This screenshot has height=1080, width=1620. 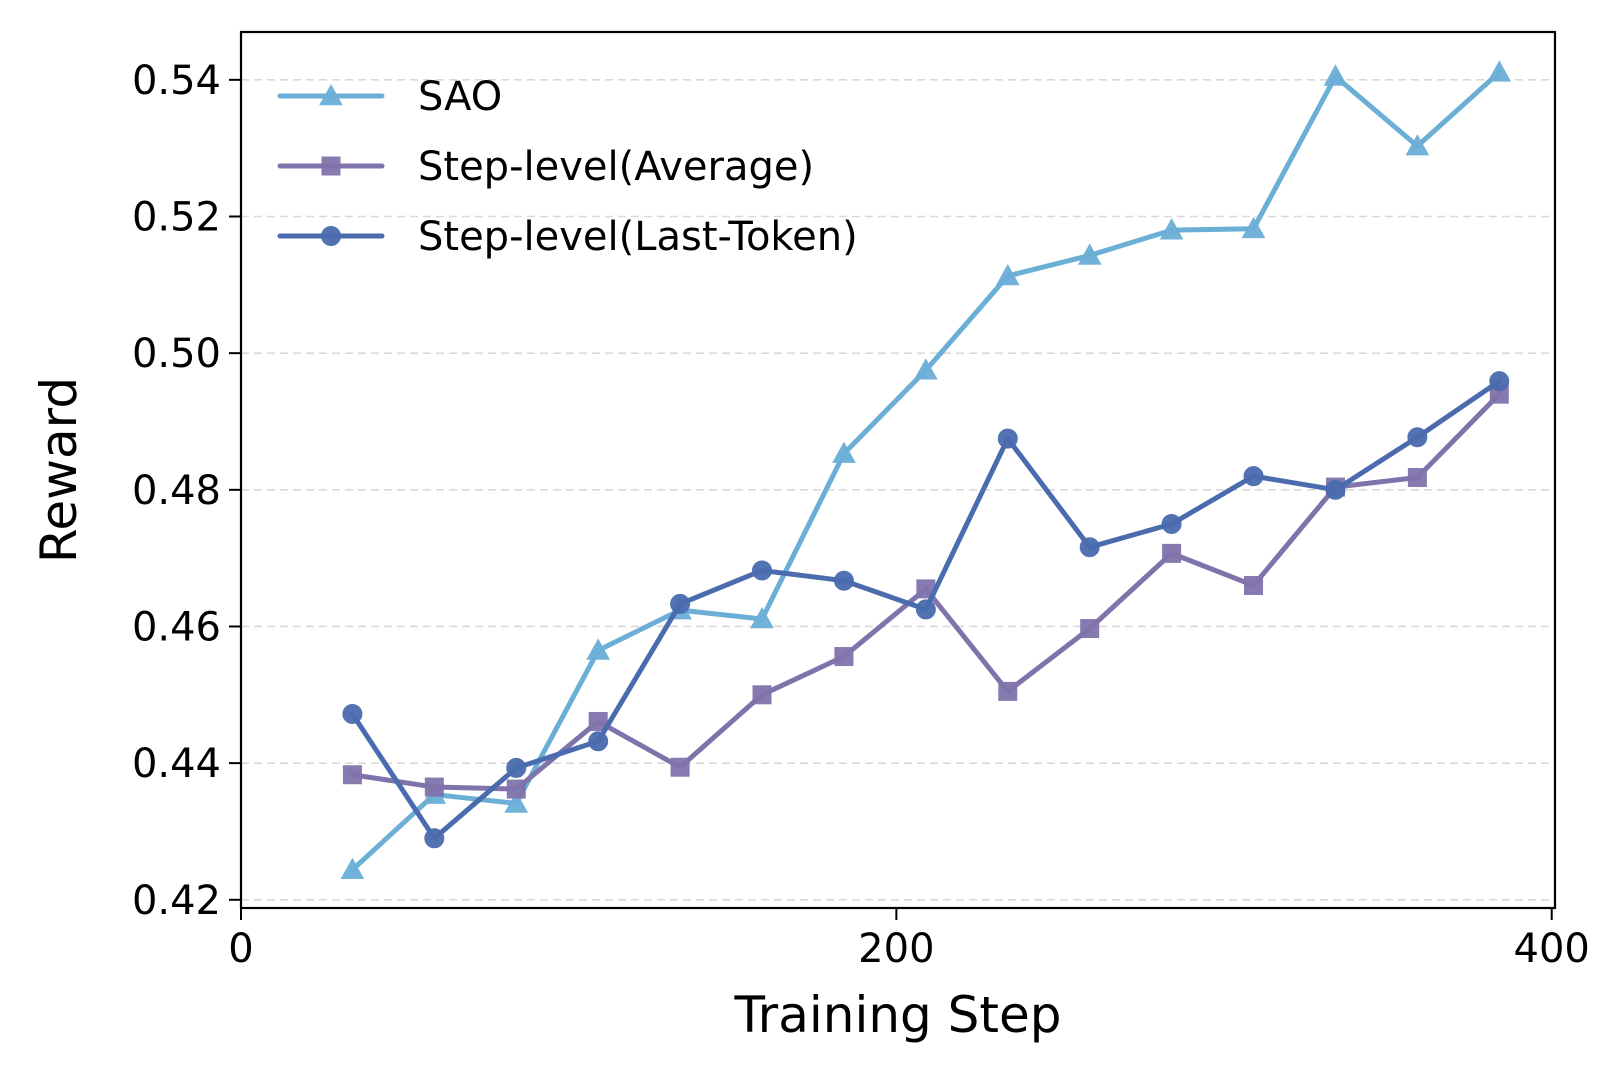 I want to click on x-axis-title: Training Step, so click(x=897, y=1015).